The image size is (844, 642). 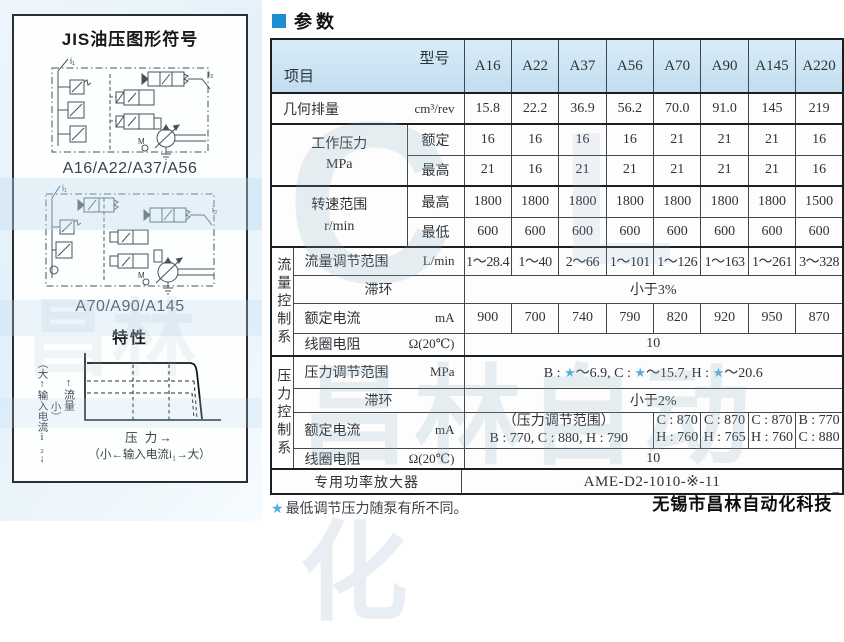 What do you see at coordinates (435, 201) in the screenshot?
I see `sub-label-max: 最高` at bounding box center [435, 201].